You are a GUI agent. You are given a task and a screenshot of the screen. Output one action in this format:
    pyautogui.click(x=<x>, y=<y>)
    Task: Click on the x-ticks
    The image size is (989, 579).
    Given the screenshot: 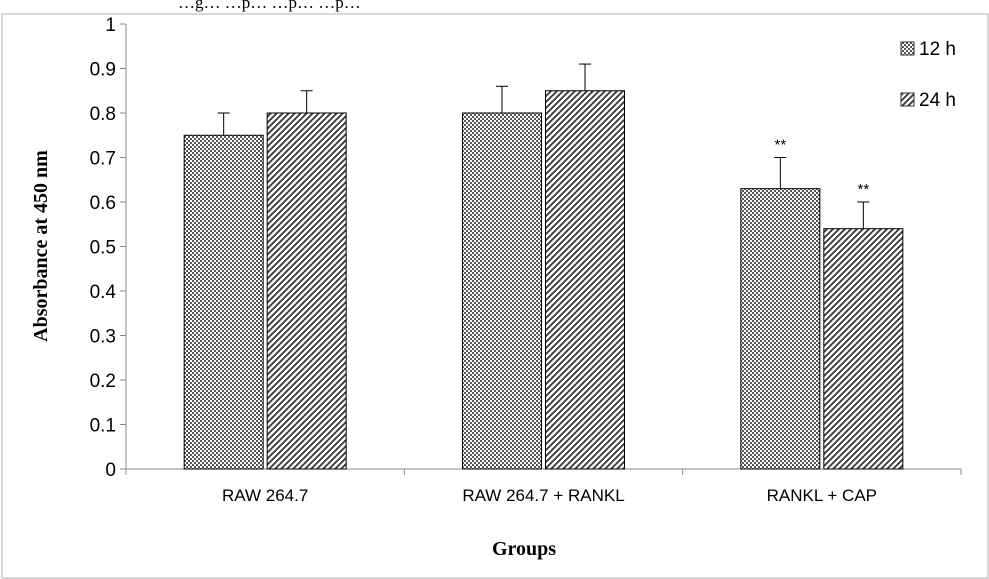 What is the action you would take?
    pyautogui.click(x=543, y=472)
    